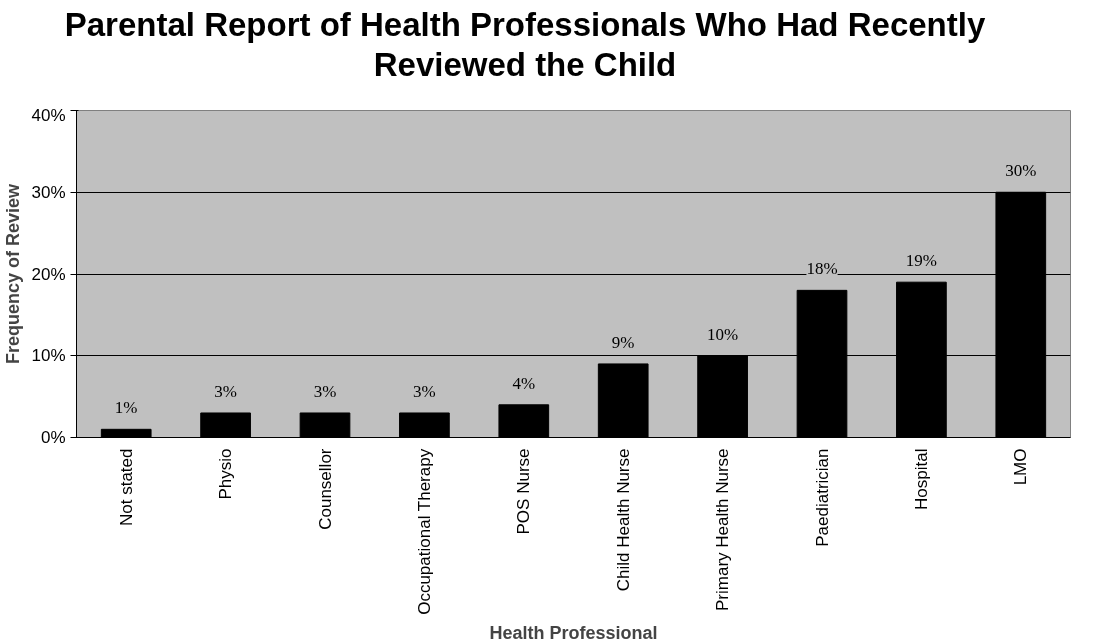 The width and height of the screenshot is (1094, 642). I want to click on data-label: 10%, so click(723, 334).